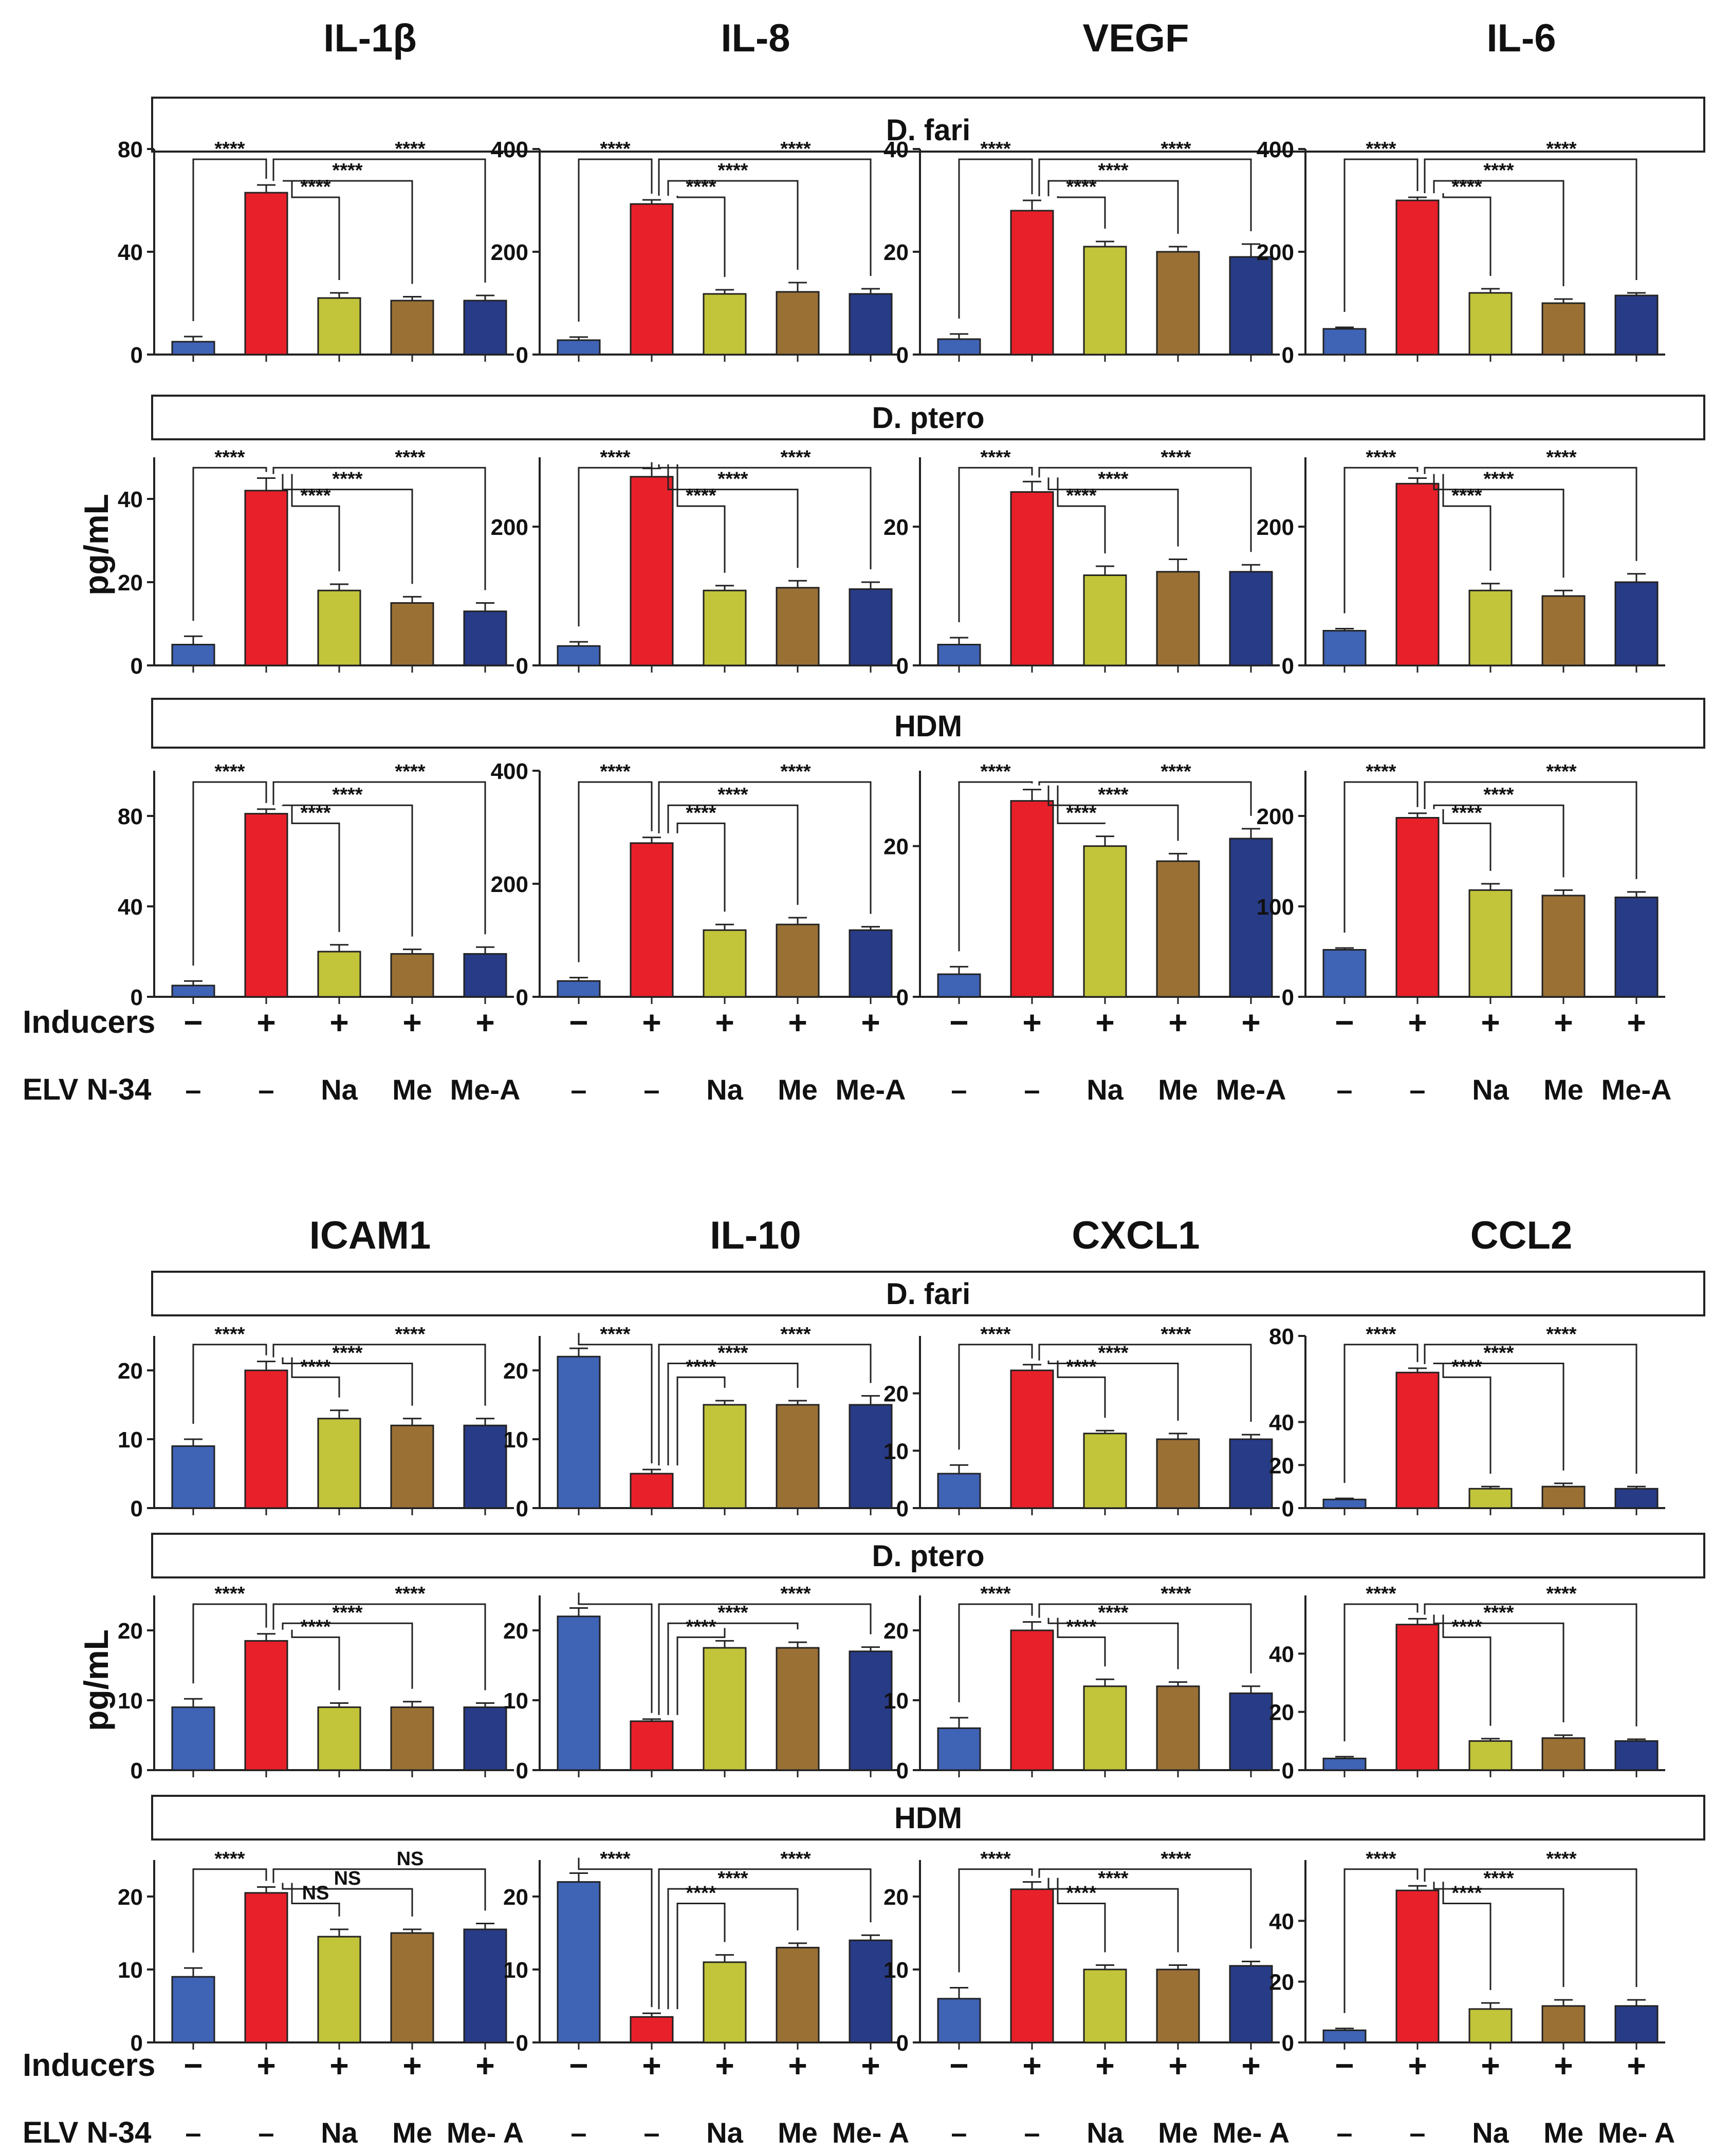  Describe the element at coordinates (1136, 1235) in the screenshot. I see `chart-title: CXCL1` at that location.